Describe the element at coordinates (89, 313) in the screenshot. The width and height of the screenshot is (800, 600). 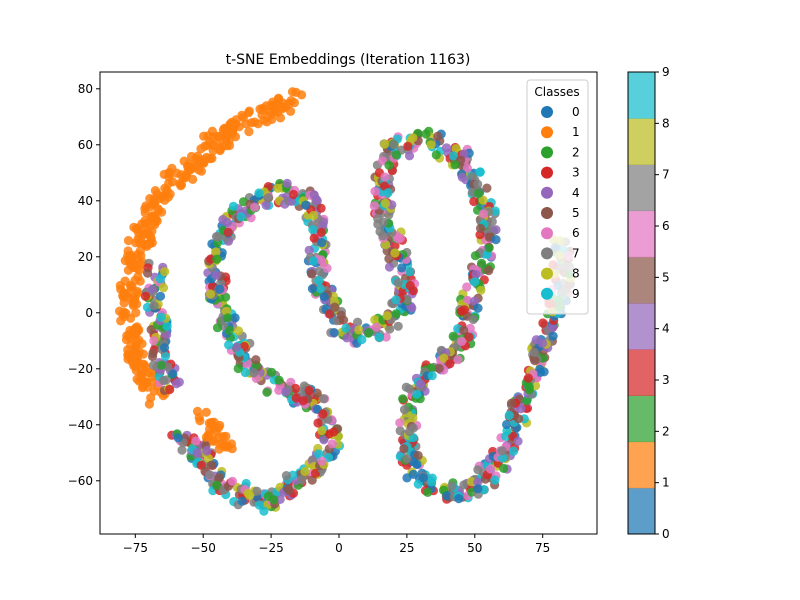
I see `y-tick-label: 0` at that location.